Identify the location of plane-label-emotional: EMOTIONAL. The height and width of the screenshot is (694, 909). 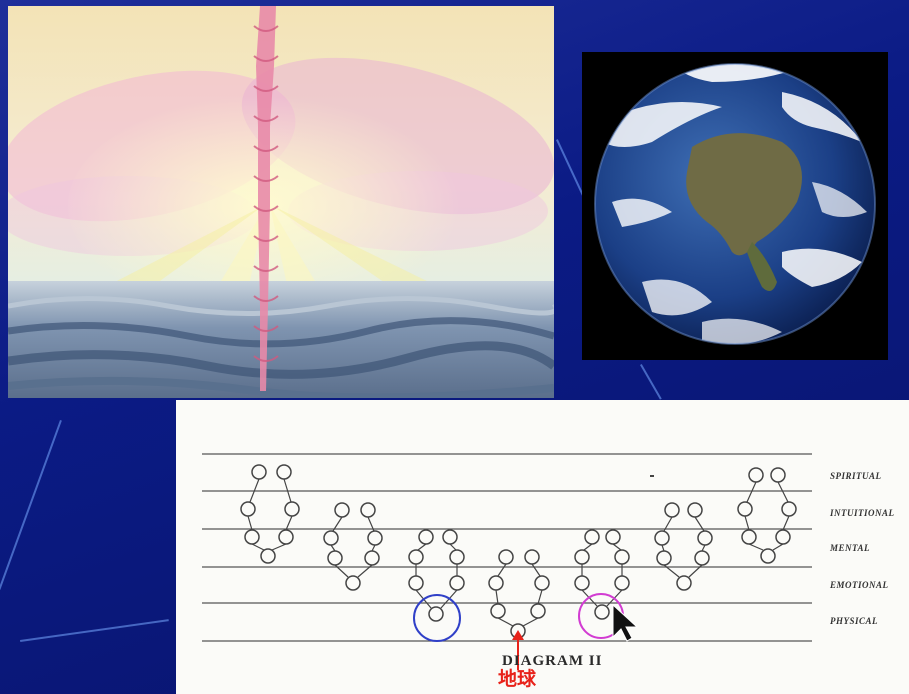
(859, 585).